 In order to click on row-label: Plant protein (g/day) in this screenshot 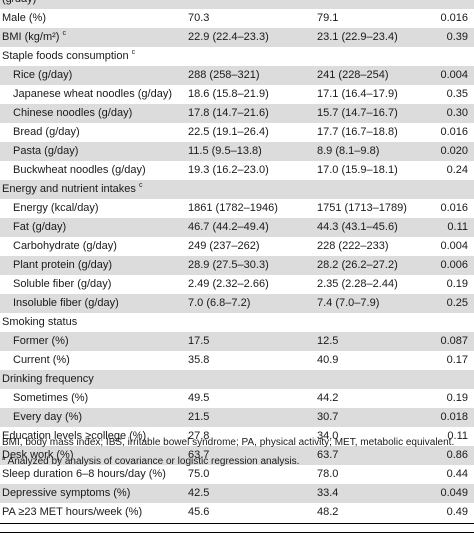, I will do `click(62, 265)`.